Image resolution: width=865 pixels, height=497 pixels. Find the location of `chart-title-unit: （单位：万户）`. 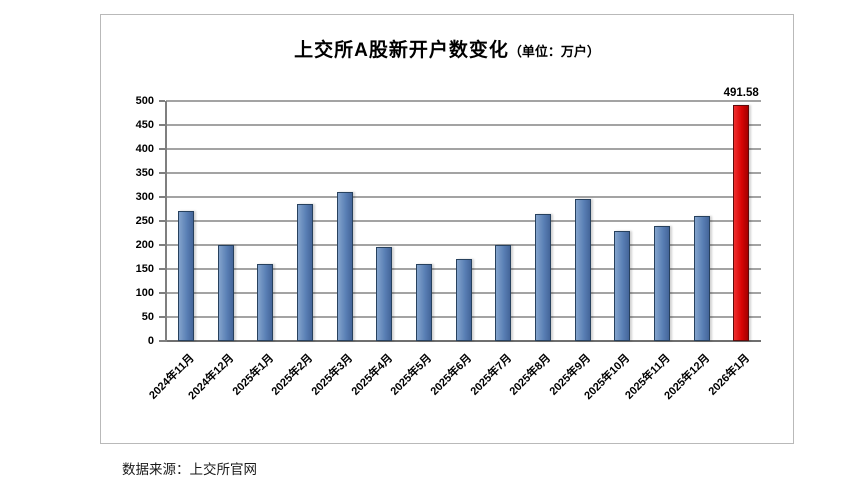

chart-title-unit: （单位：万户） is located at coordinates (554, 51).